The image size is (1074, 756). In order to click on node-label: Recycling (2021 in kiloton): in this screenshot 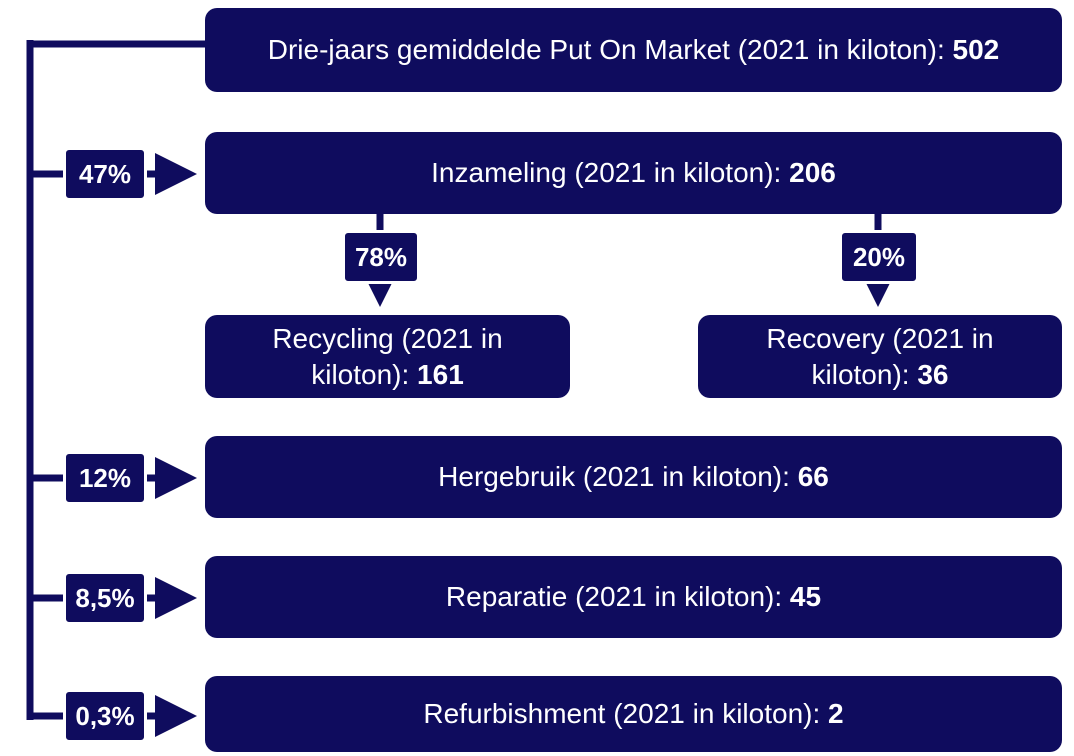, I will do `click(387, 356)`.